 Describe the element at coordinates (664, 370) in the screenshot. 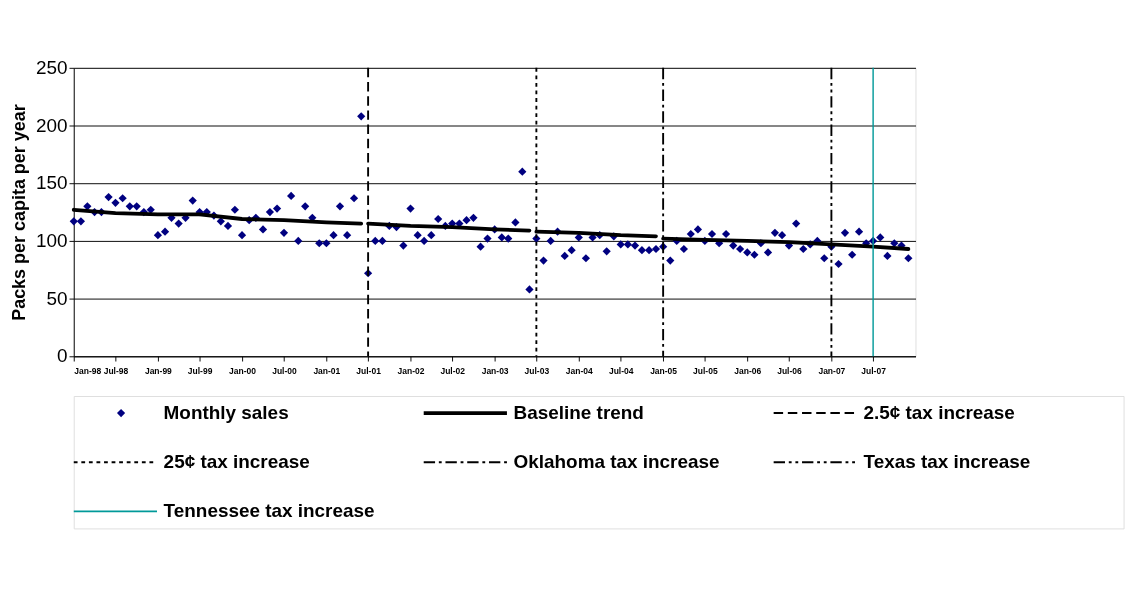

I see `x-tick-label: Jan-05` at that location.